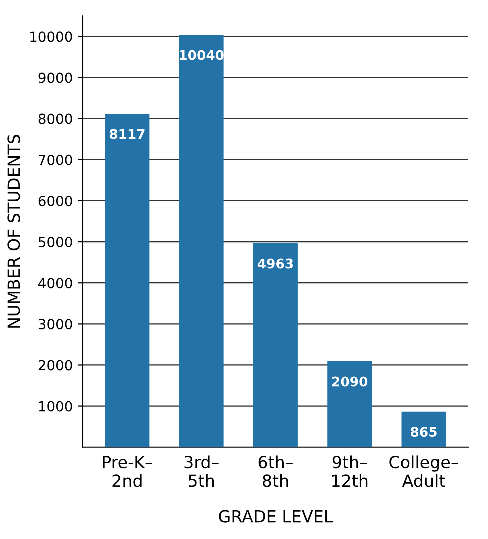 The image size is (488, 539). Describe the element at coordinates (350, 381) in the screenshot. I see `data-label: 2090` at that location.